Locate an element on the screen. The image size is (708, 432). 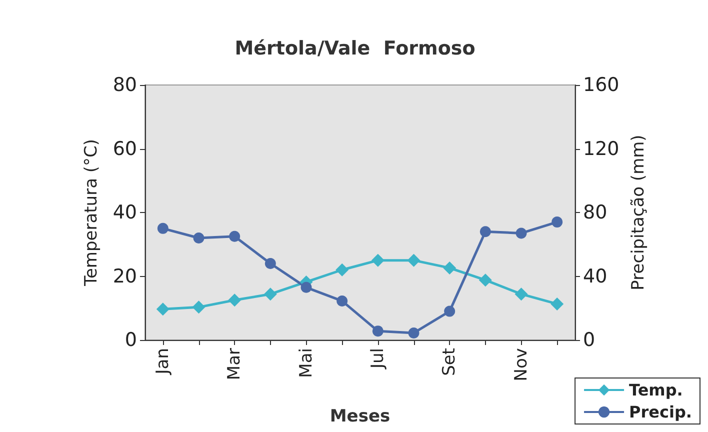
x-axis-title: Meses is located at coordinates (360, 416).